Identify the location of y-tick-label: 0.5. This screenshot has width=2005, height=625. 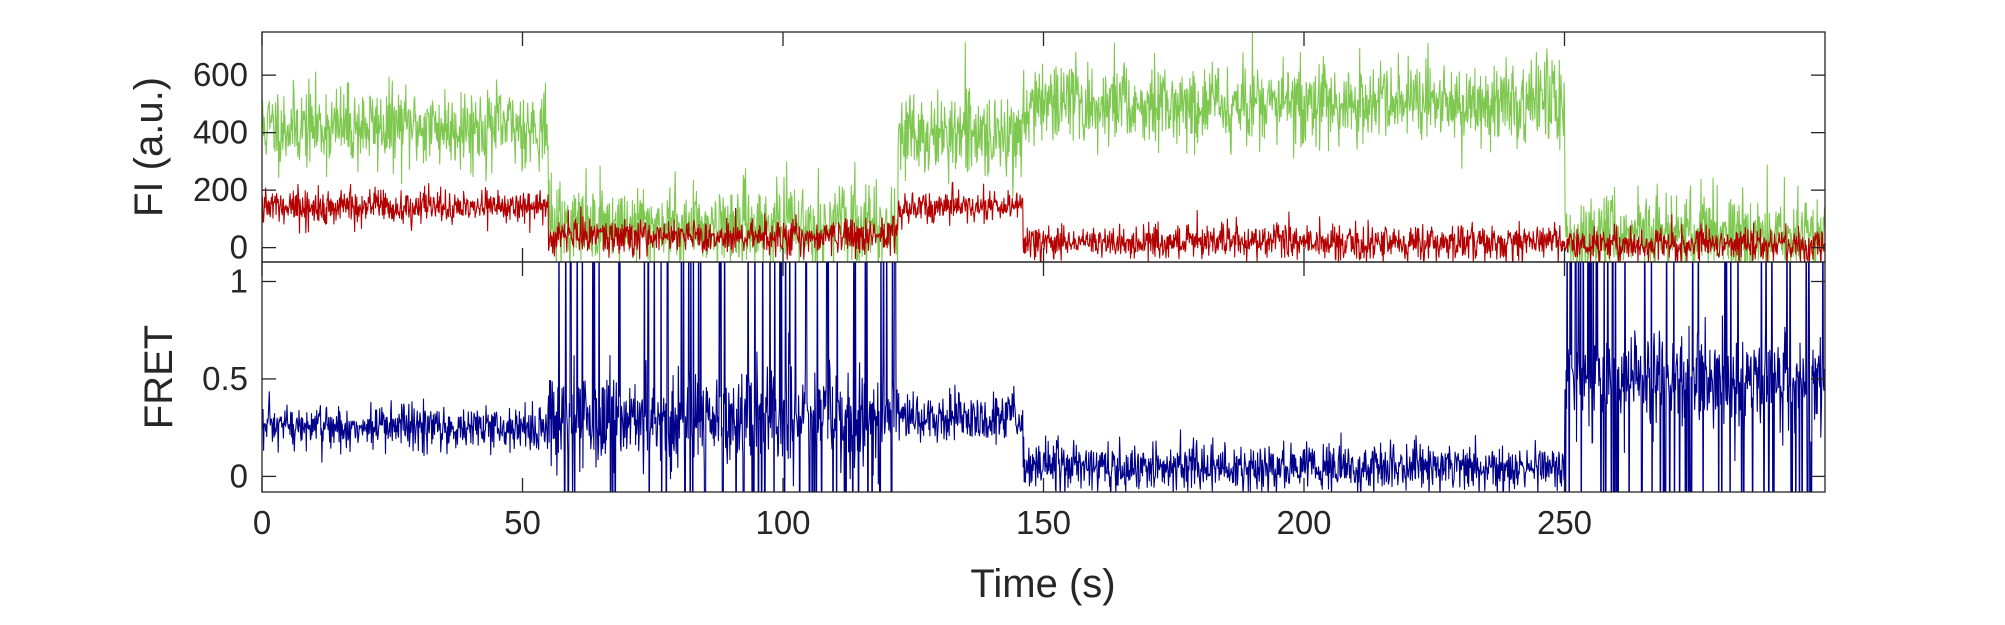
(225, 378).